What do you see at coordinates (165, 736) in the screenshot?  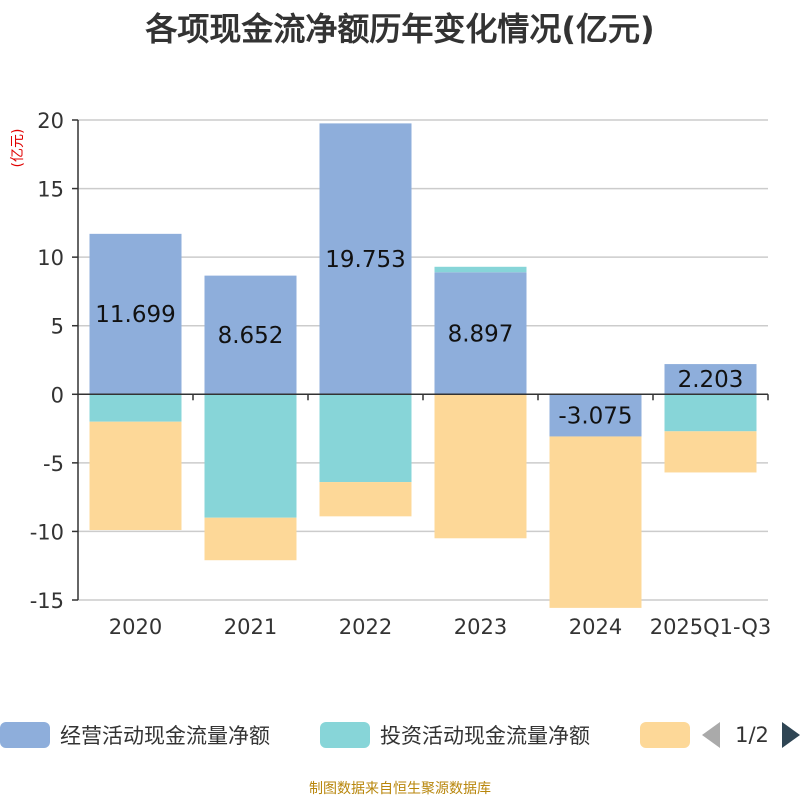 I see `legend-label: 经营活动现金流量净额` at bounding box center [165, 736].